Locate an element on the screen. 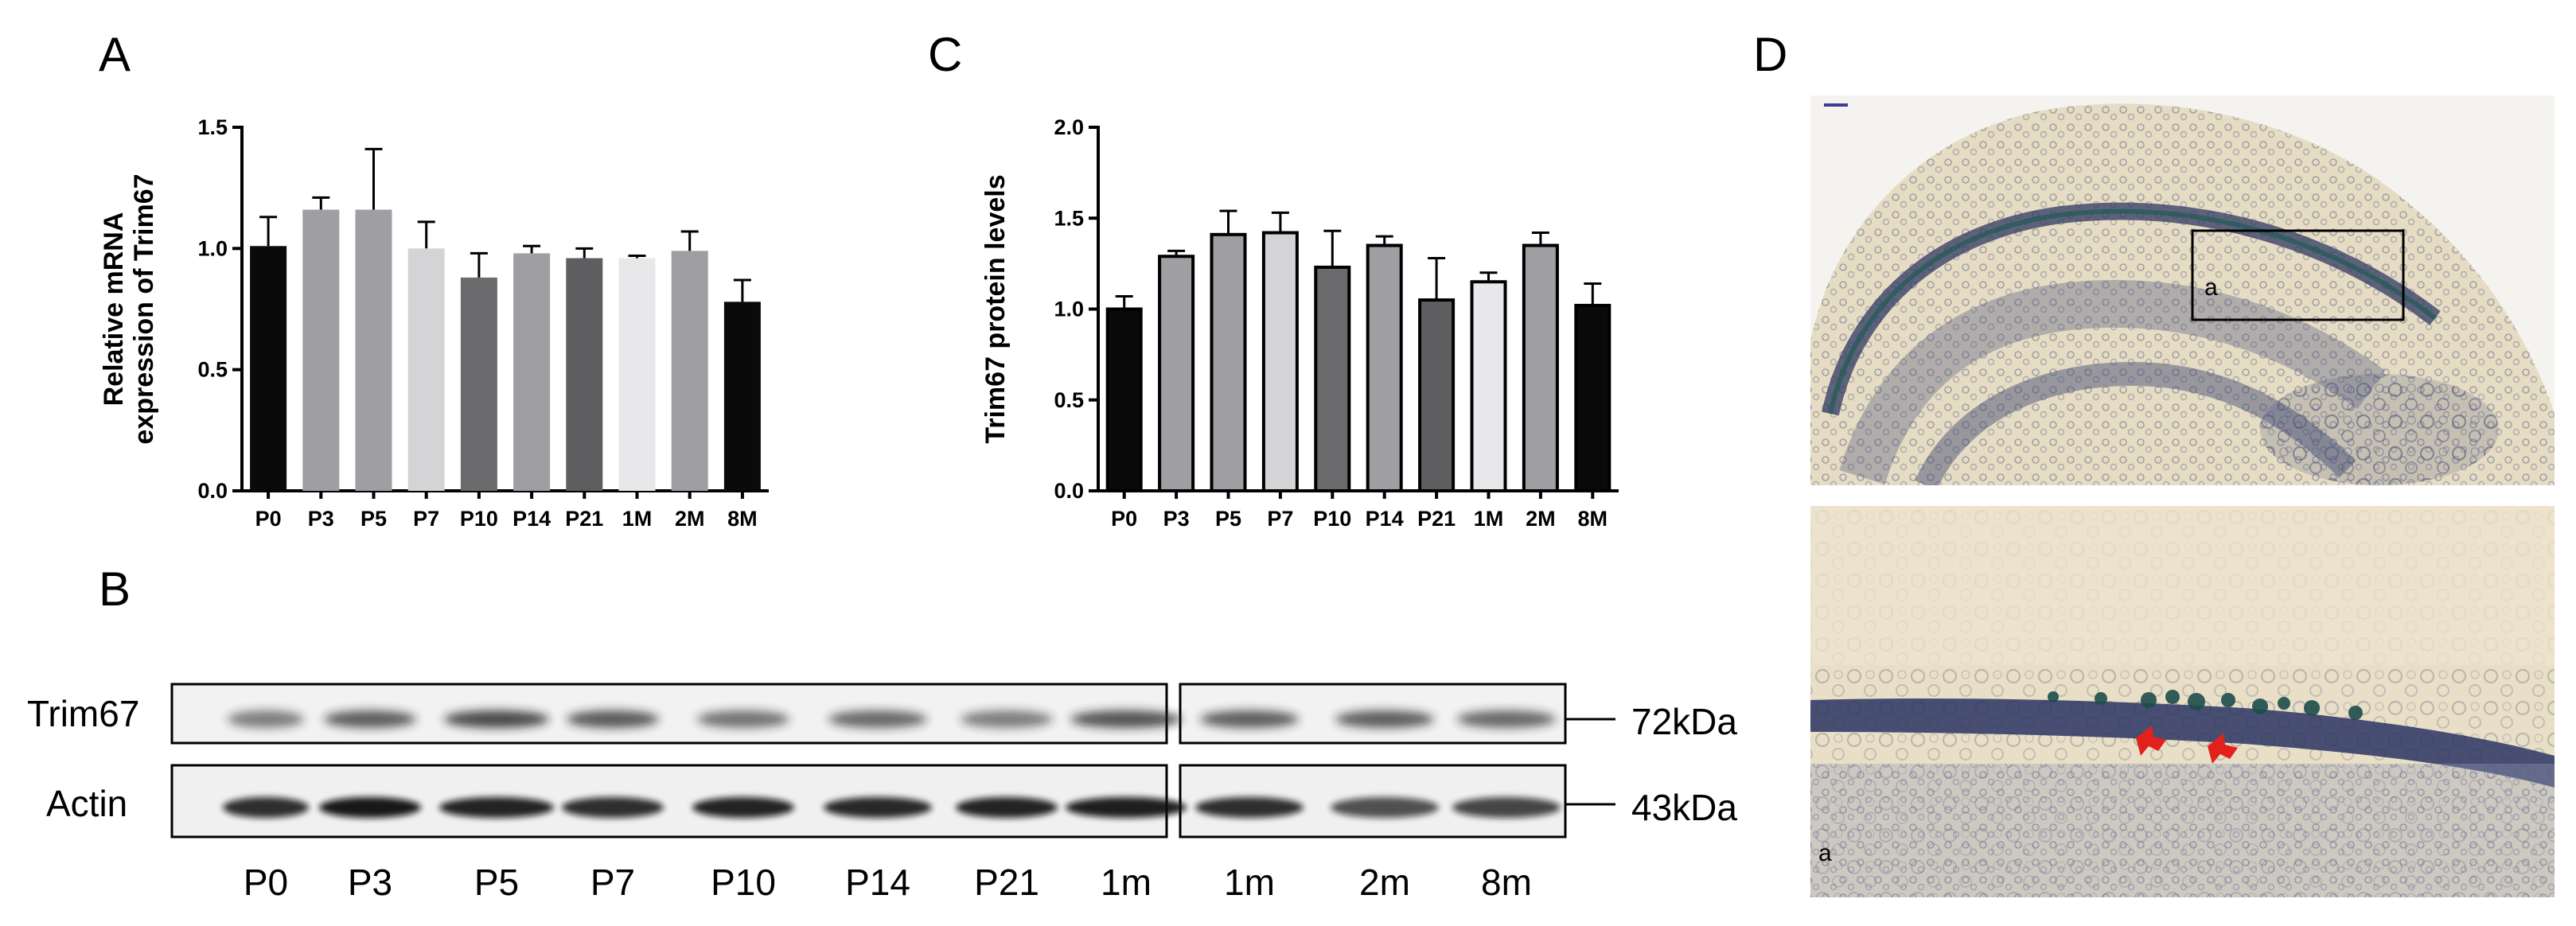  magnified-label: a is located at coordinates (1825, 853).